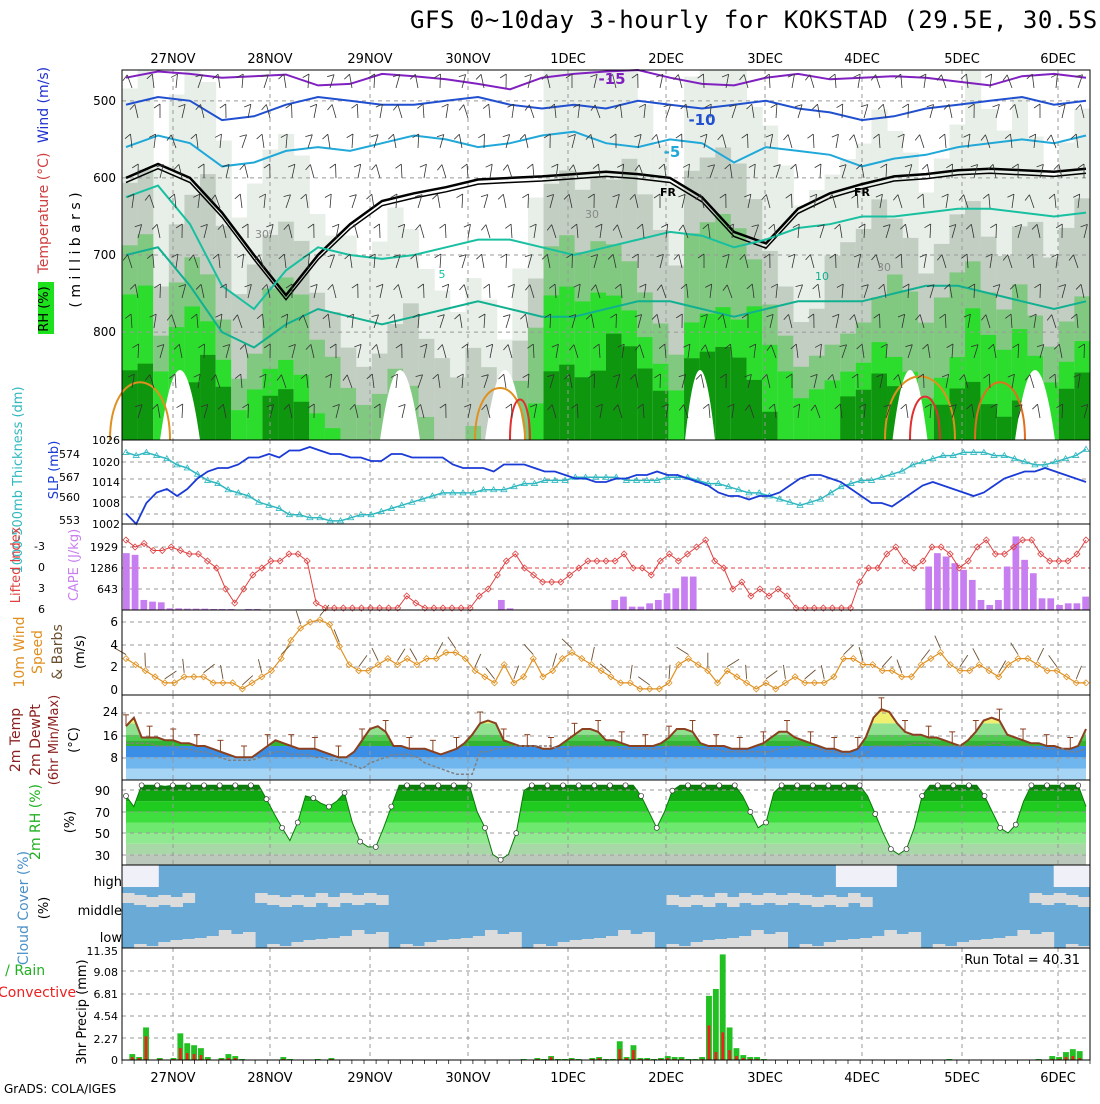 The height and width of the screenshot is (1104, 1100). Describe the element at coordinates (467, 1078) in the screenshot. I see `date-label-bottom: 30NOV` at that location.